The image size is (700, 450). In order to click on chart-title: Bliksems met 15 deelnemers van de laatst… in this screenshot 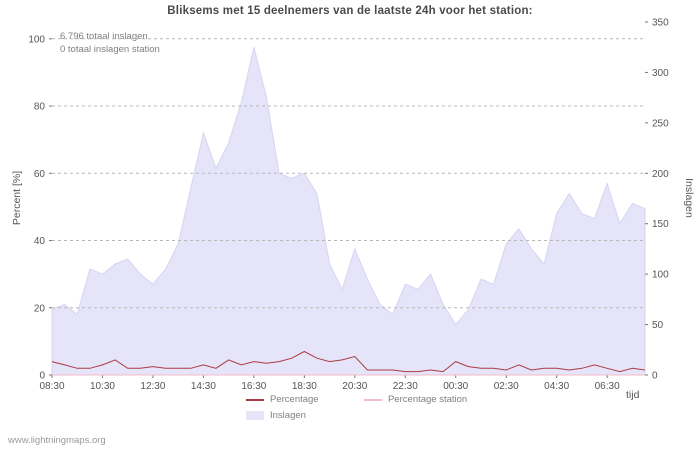, I will do `click(350, 11)`.